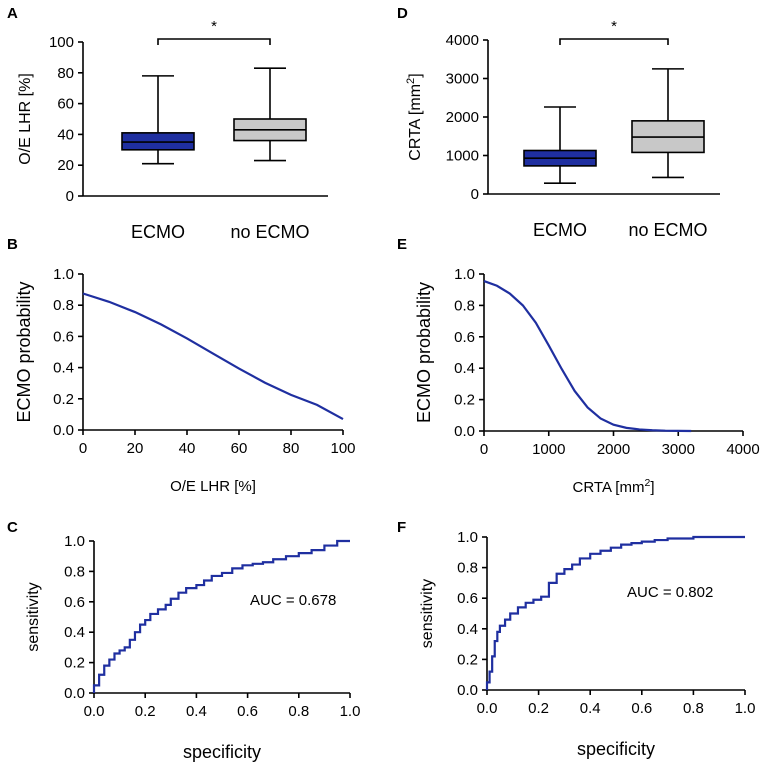 This screenshot has height=769, width=765. I want to click on x-tick-label: 2000, so click(613, 449).